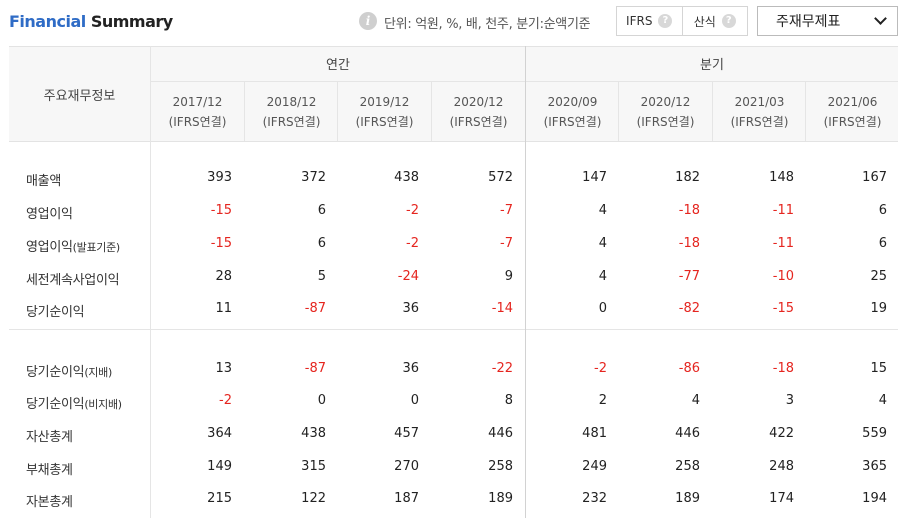 This screenshot has width=903, height=518. I want to click on column-header: 2019/12 (IFRS연결), so click(384, 111).